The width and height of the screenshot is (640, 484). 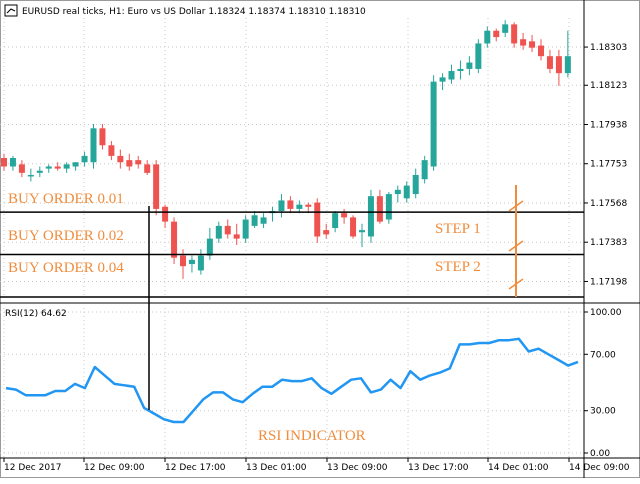 What do you see at coordinates (66, 268) in the screenshot?
I see `buy-order-3-label: BUY ORDER 0.04` at bounding box center [66, 268].